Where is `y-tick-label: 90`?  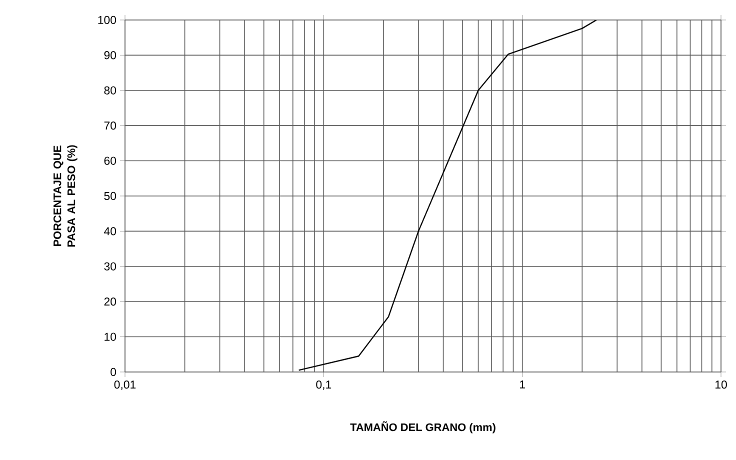
y-tick-label: 90 is located at coordinates (110, 55).